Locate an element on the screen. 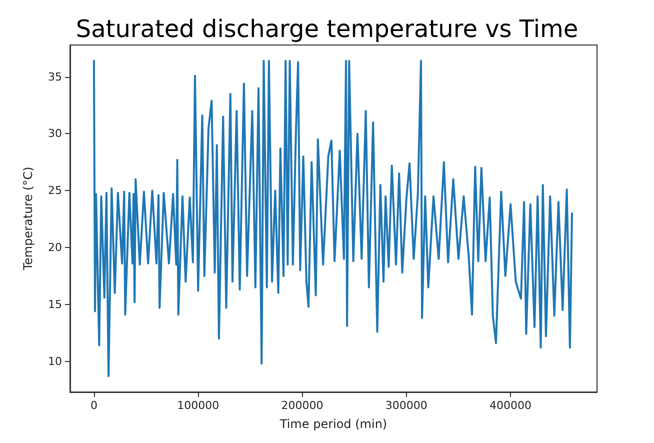  chart-title: Saturated discharge temperature vs Time is located at coordinates (327, 29).